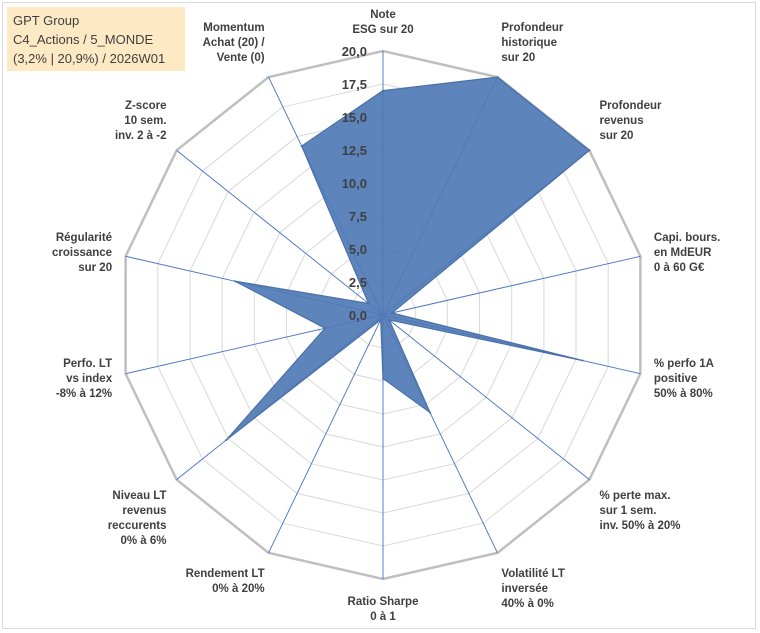  What do you see at coordinates (622, 121) in the screenshot?
I see `axis-label-2-line-1: revenus` at bounding box center [622, 121].